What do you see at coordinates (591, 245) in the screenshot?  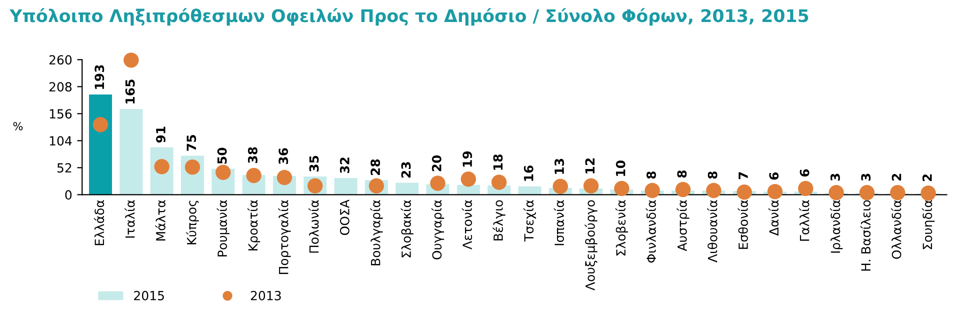 I see `x-tick-label: Λουξεμβούργο` at bounding box center [591, 245].